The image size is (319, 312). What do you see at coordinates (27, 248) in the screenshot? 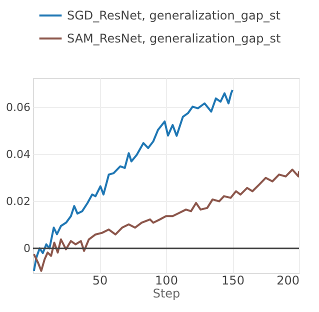
I see `y-tick-label: 0` at bounding box center [27, 248].